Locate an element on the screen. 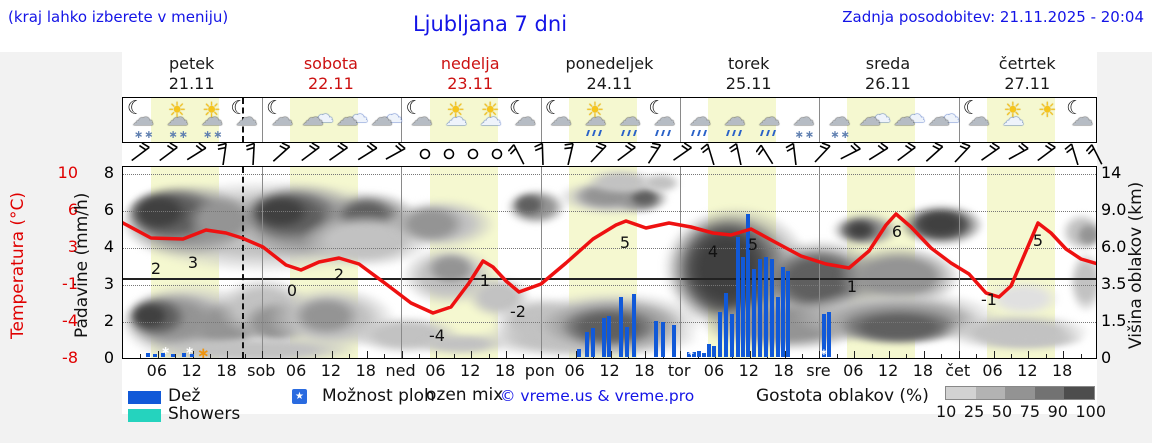 The width and height of the screenshot is (1152, 443). moon-cloud-rain-icon: ☾ ☁ is located at coordinates (664, 120).